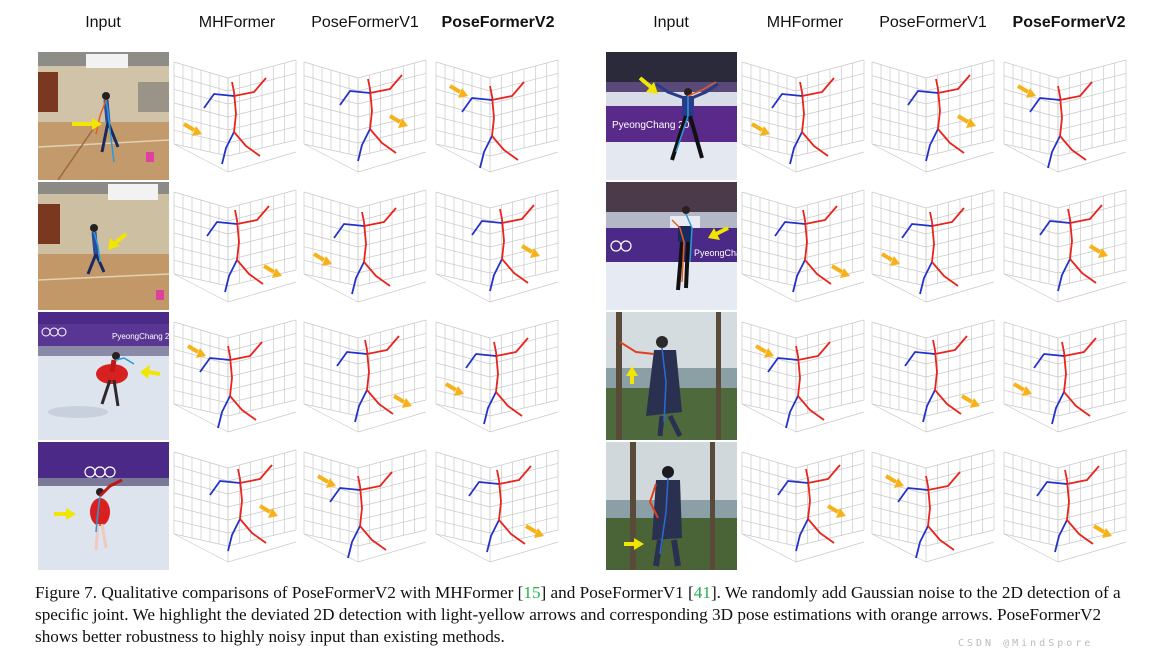 This screenshot has height=661, width=1163. I want to click on pose-plot-r3-mhformer, so click(235, 376).